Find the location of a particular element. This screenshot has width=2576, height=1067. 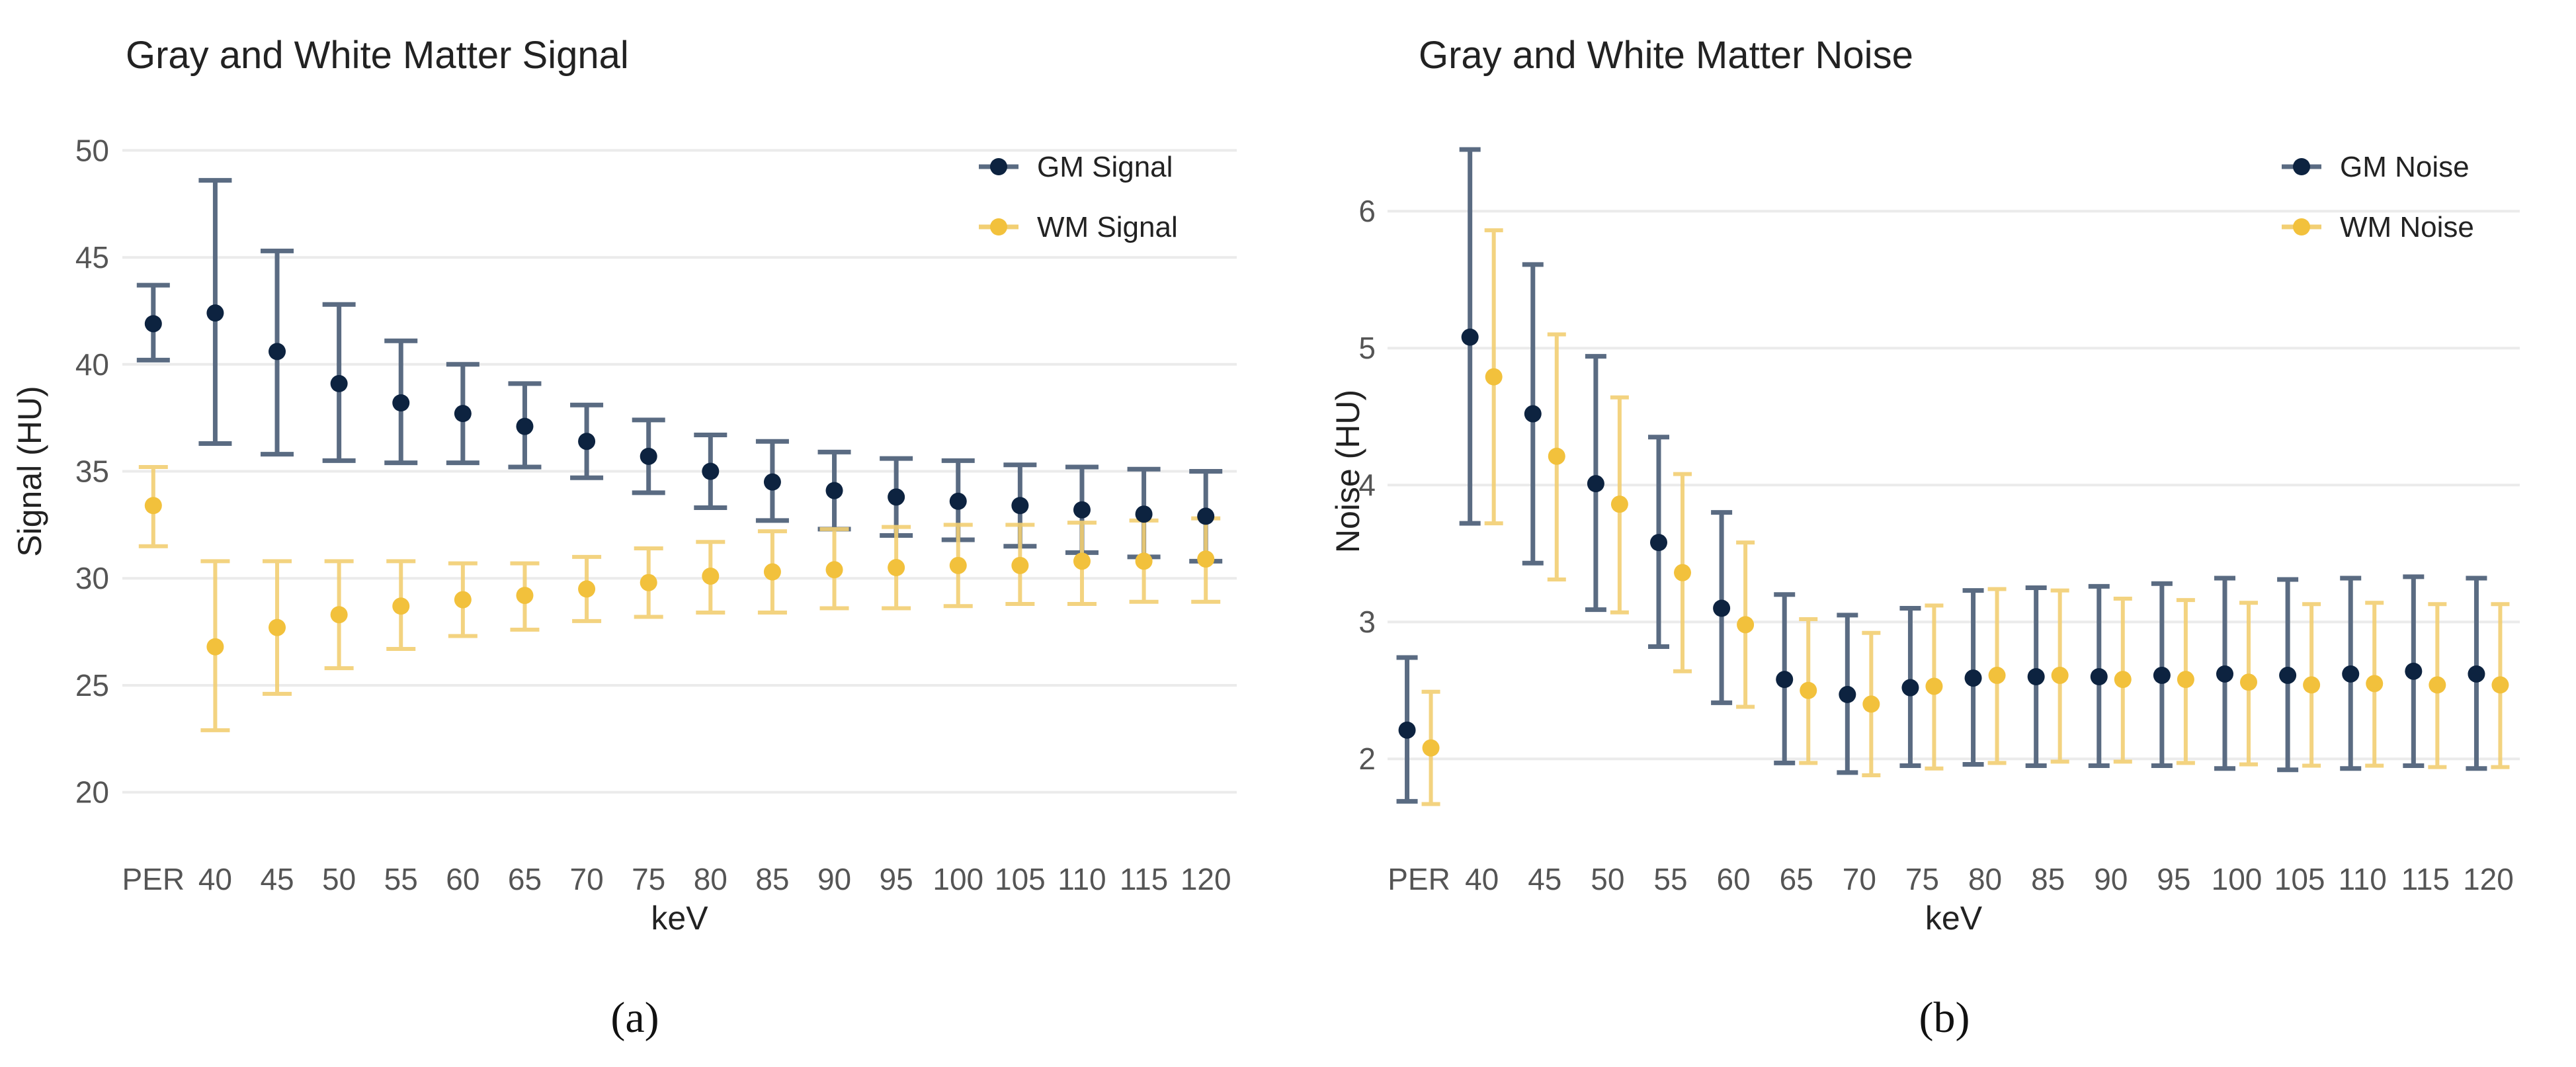

y-tick-label: 45 is located at coordinates (92, 257).